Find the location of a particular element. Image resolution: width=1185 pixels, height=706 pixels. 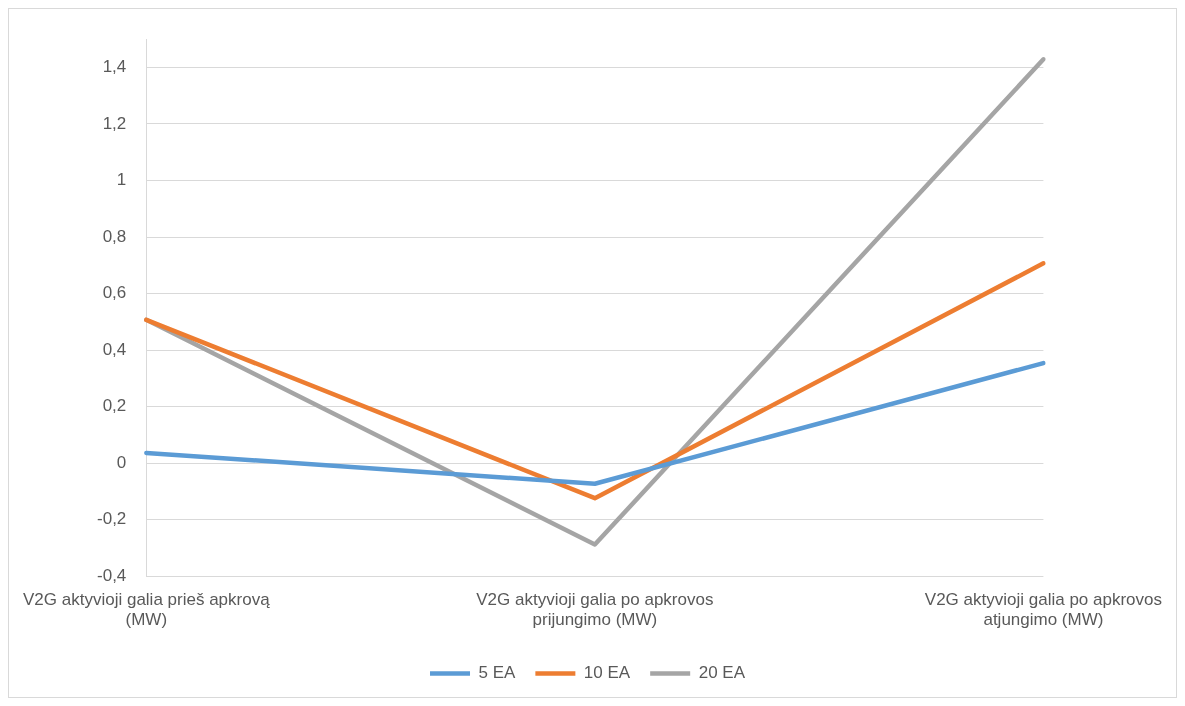

legend-label: 10 EA is located at coordinates (607, 673).